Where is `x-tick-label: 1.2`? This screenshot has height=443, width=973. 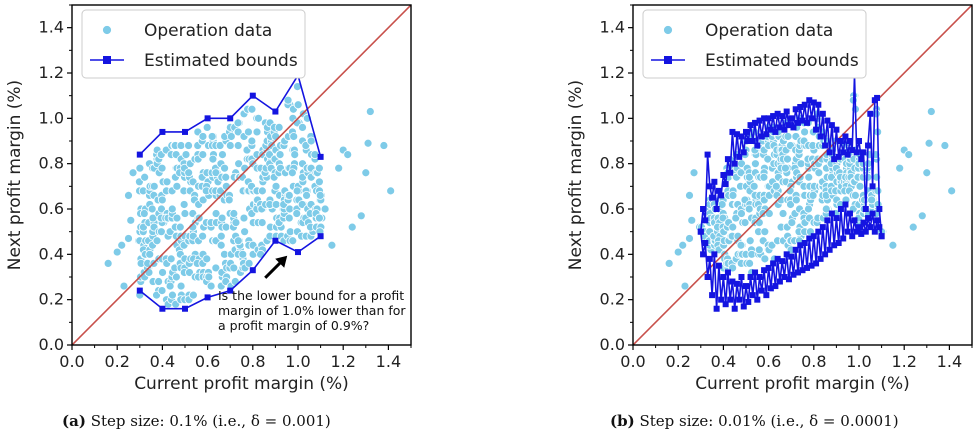
x-tick-label: 1.2 is located at coordinates (903, 361).